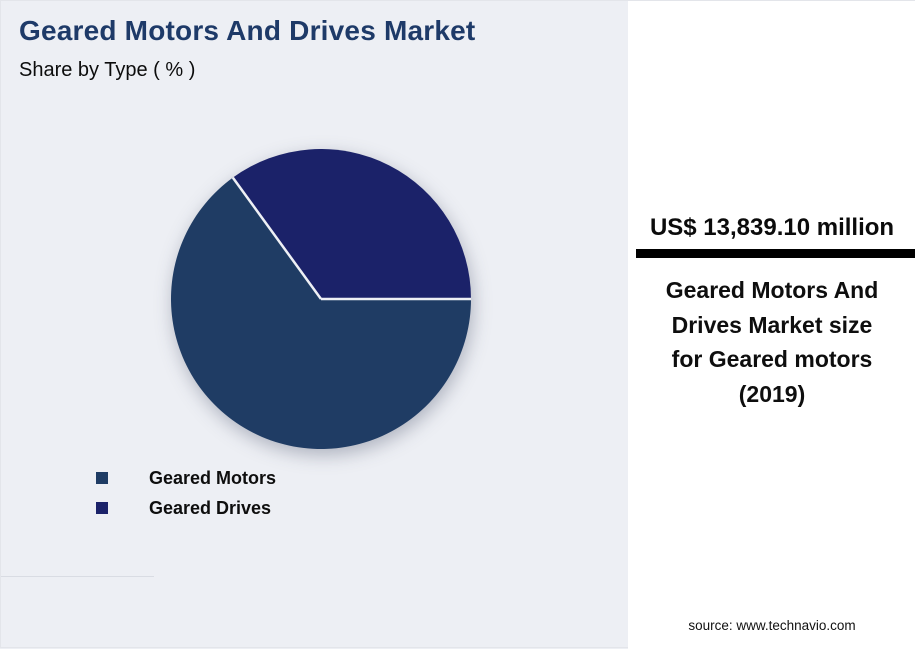  What do you see at coordinates (277, 238) in the screenshot?
I see `pie-slice-divider` at bounding box center [277, 238].